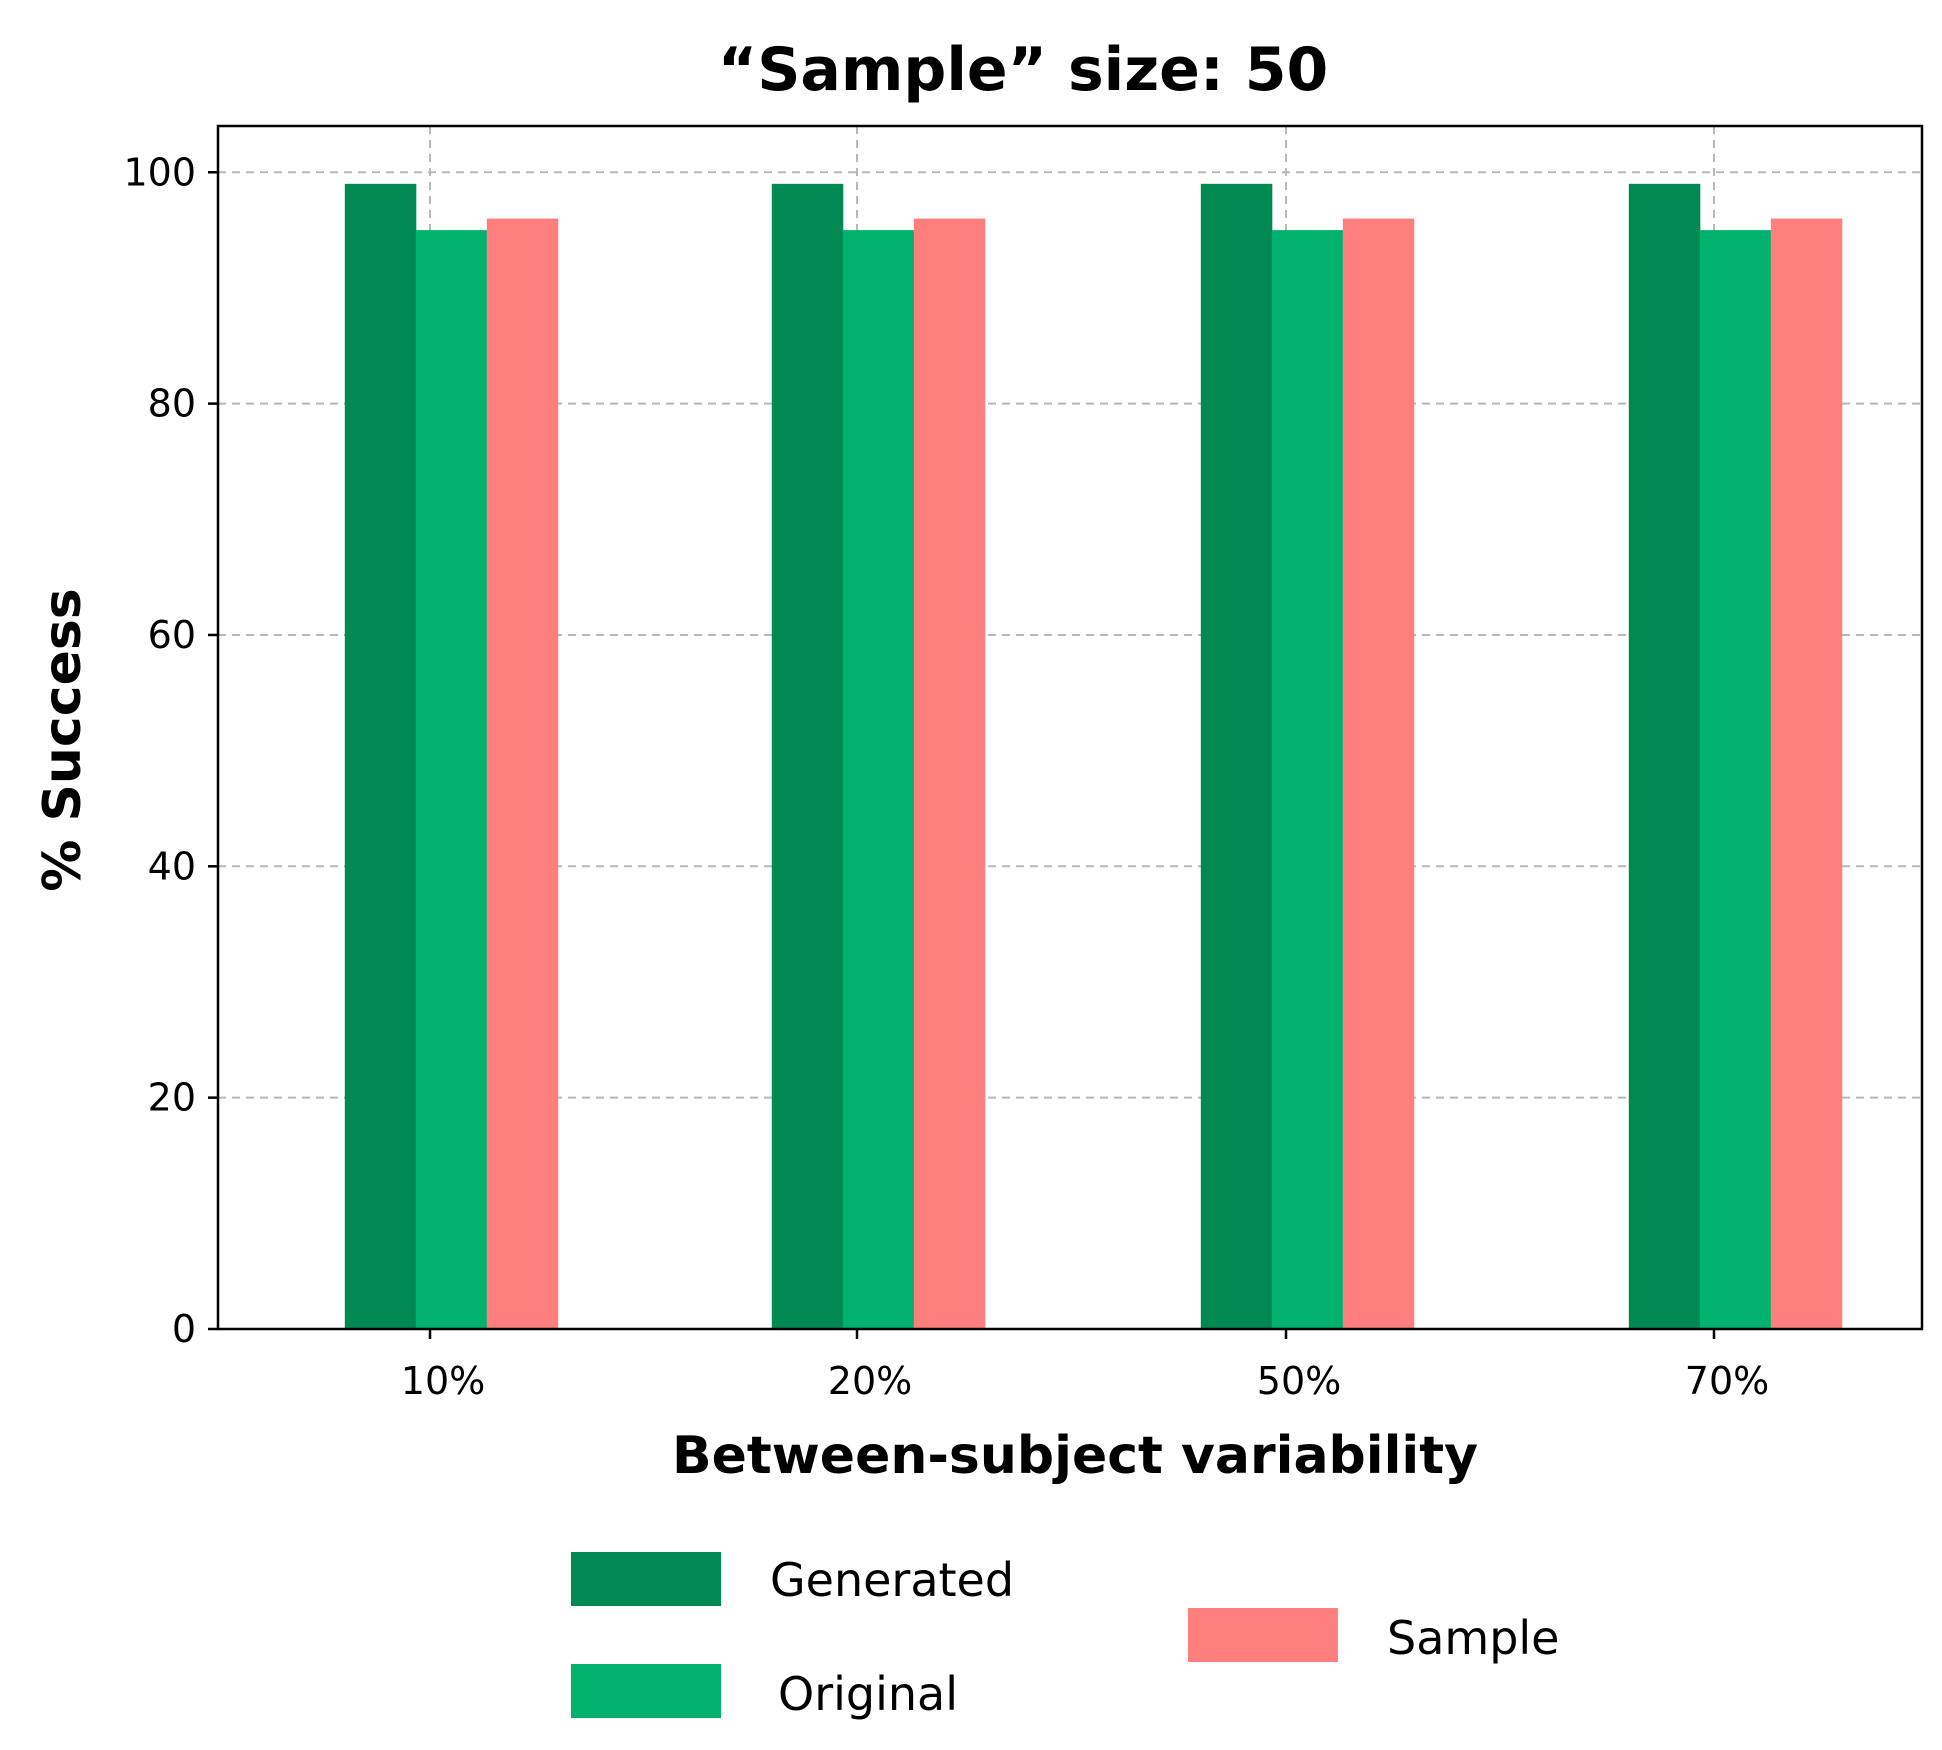 The width and height of the screenshot is (1942, 1750). Describe the element at coordinates (646, 1579) in the screenshot. I see `legend-swatch-generated` at that location.